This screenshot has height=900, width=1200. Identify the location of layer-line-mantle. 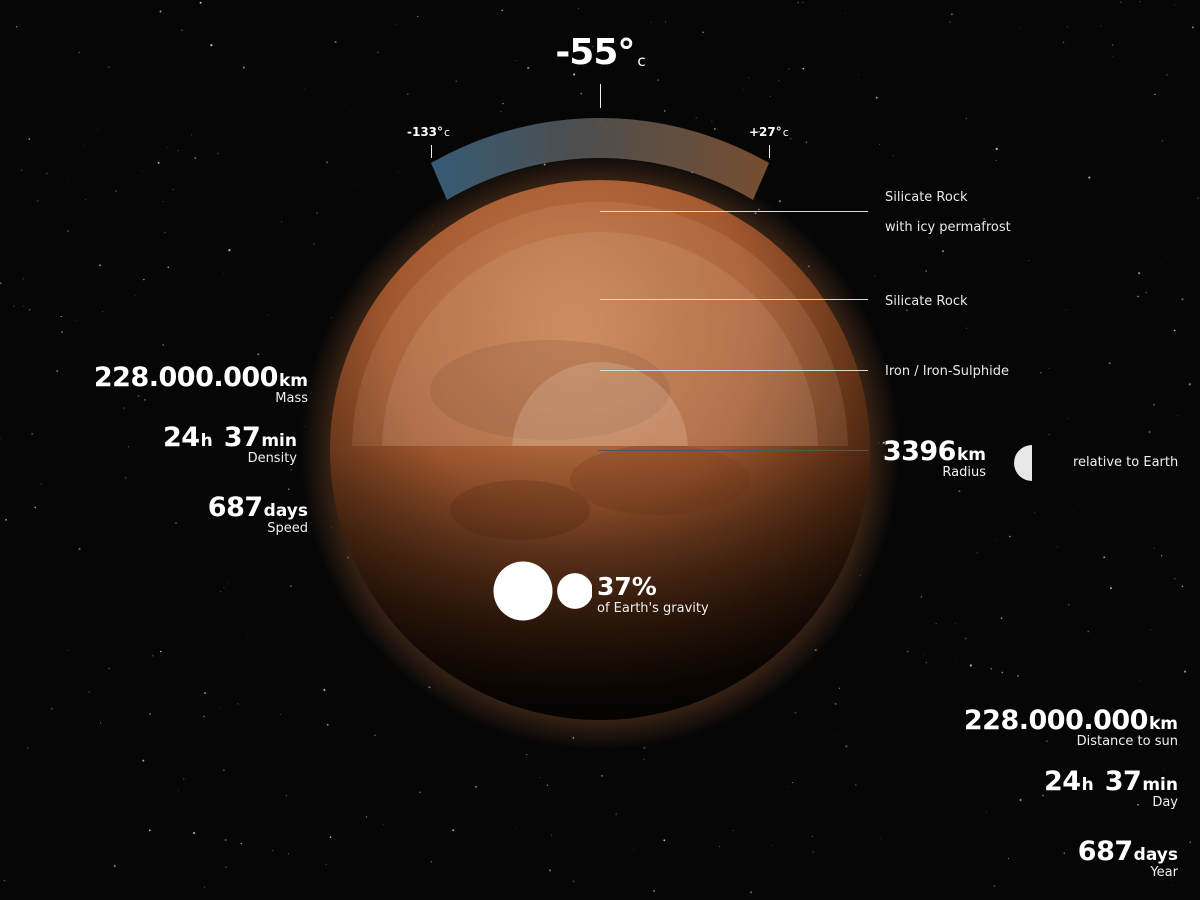
(734, 299).